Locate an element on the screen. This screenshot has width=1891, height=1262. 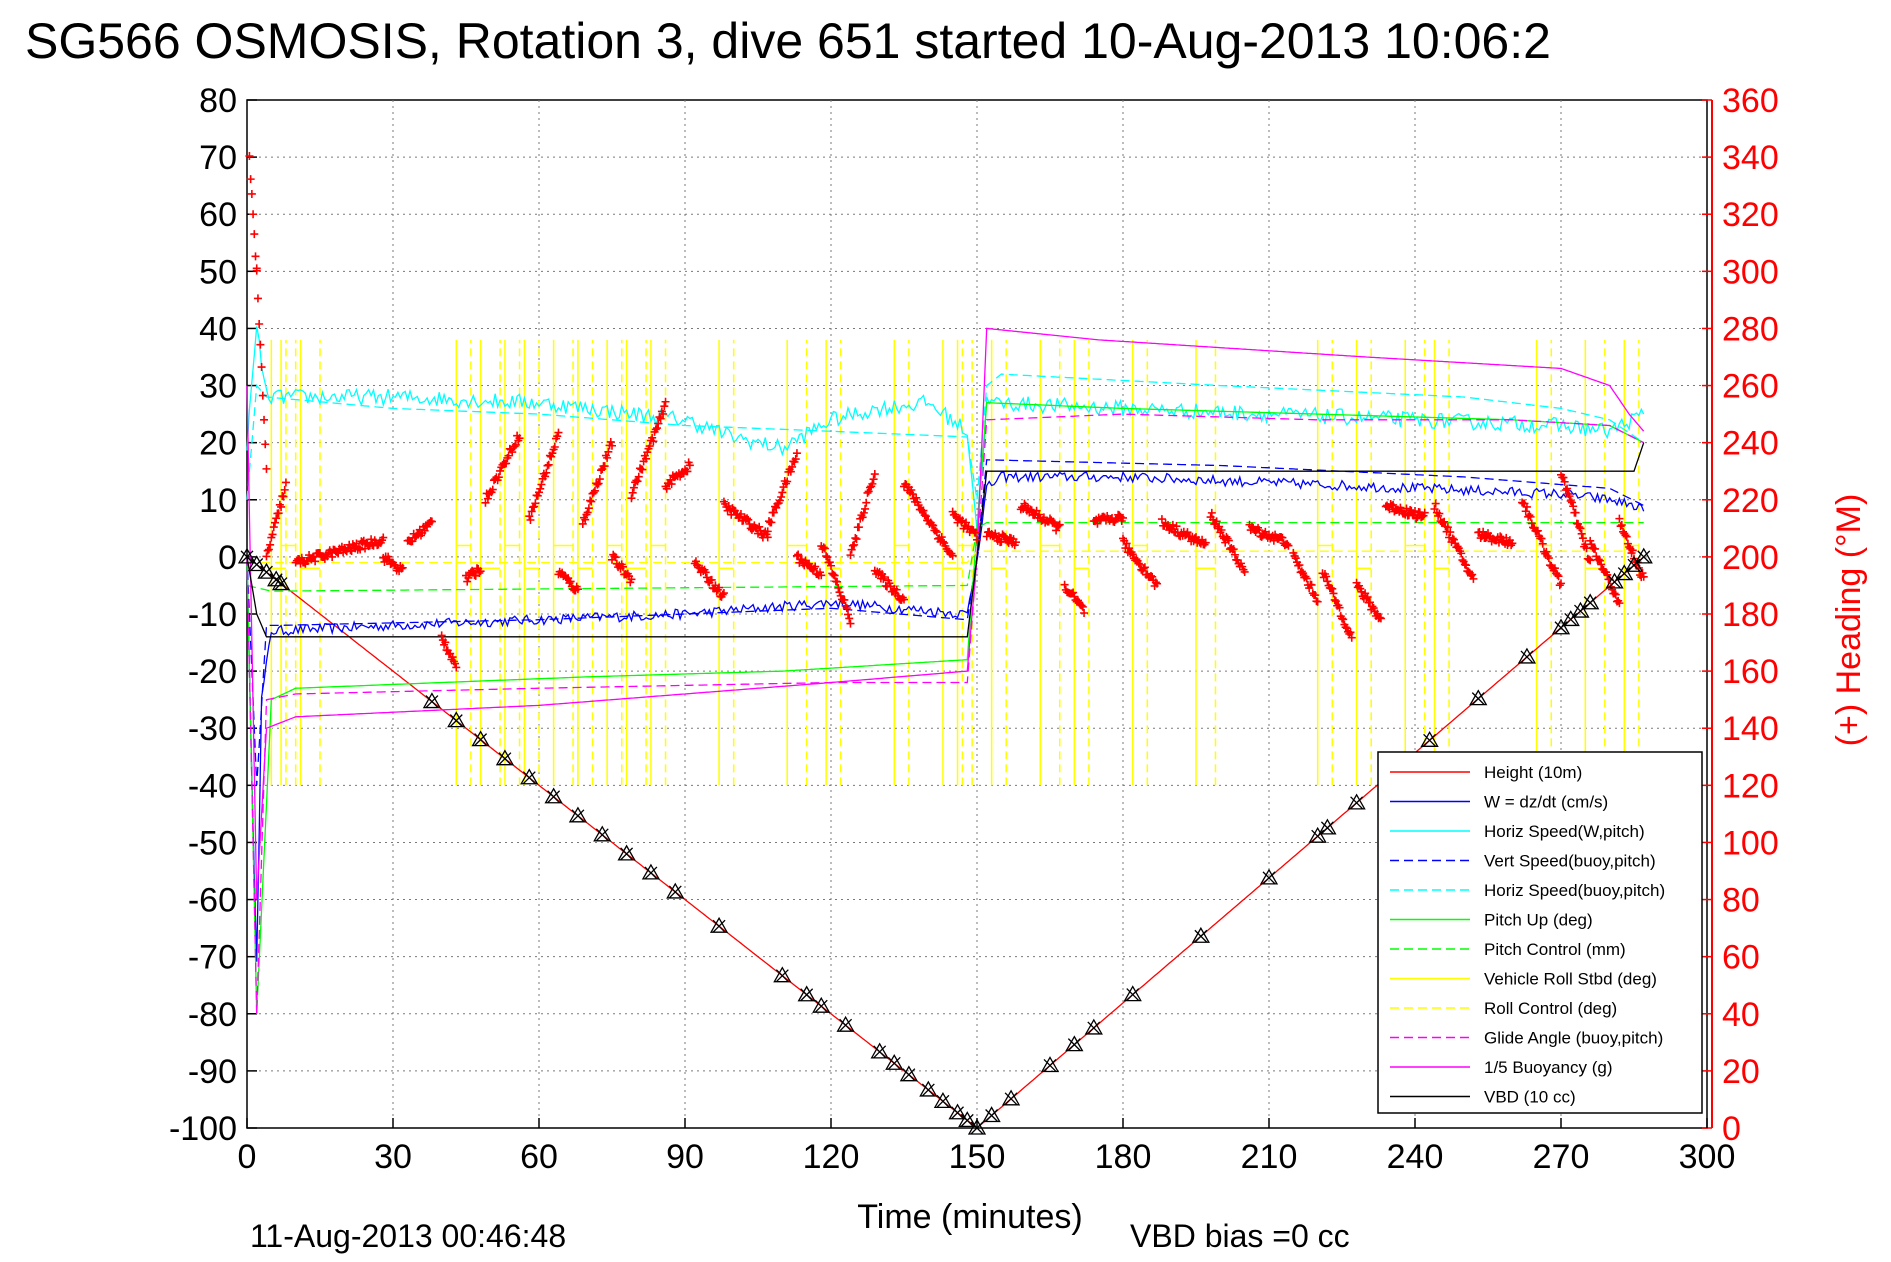
y-tick-label: -50 is located at coordinates (212, 843).